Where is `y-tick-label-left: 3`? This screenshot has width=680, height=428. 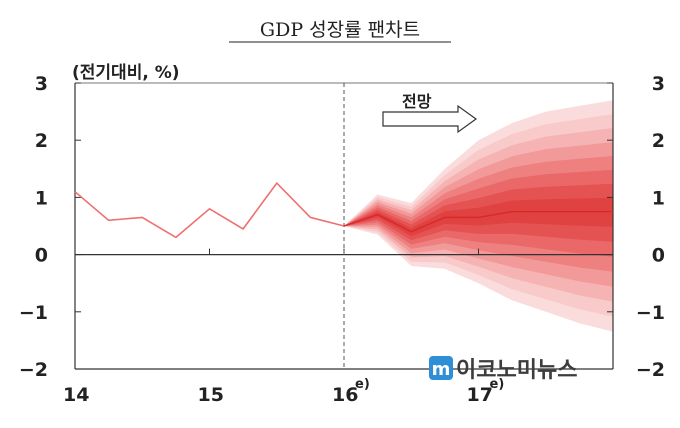
y-tick-label-left: 3 is located at coordinates (41, 84).